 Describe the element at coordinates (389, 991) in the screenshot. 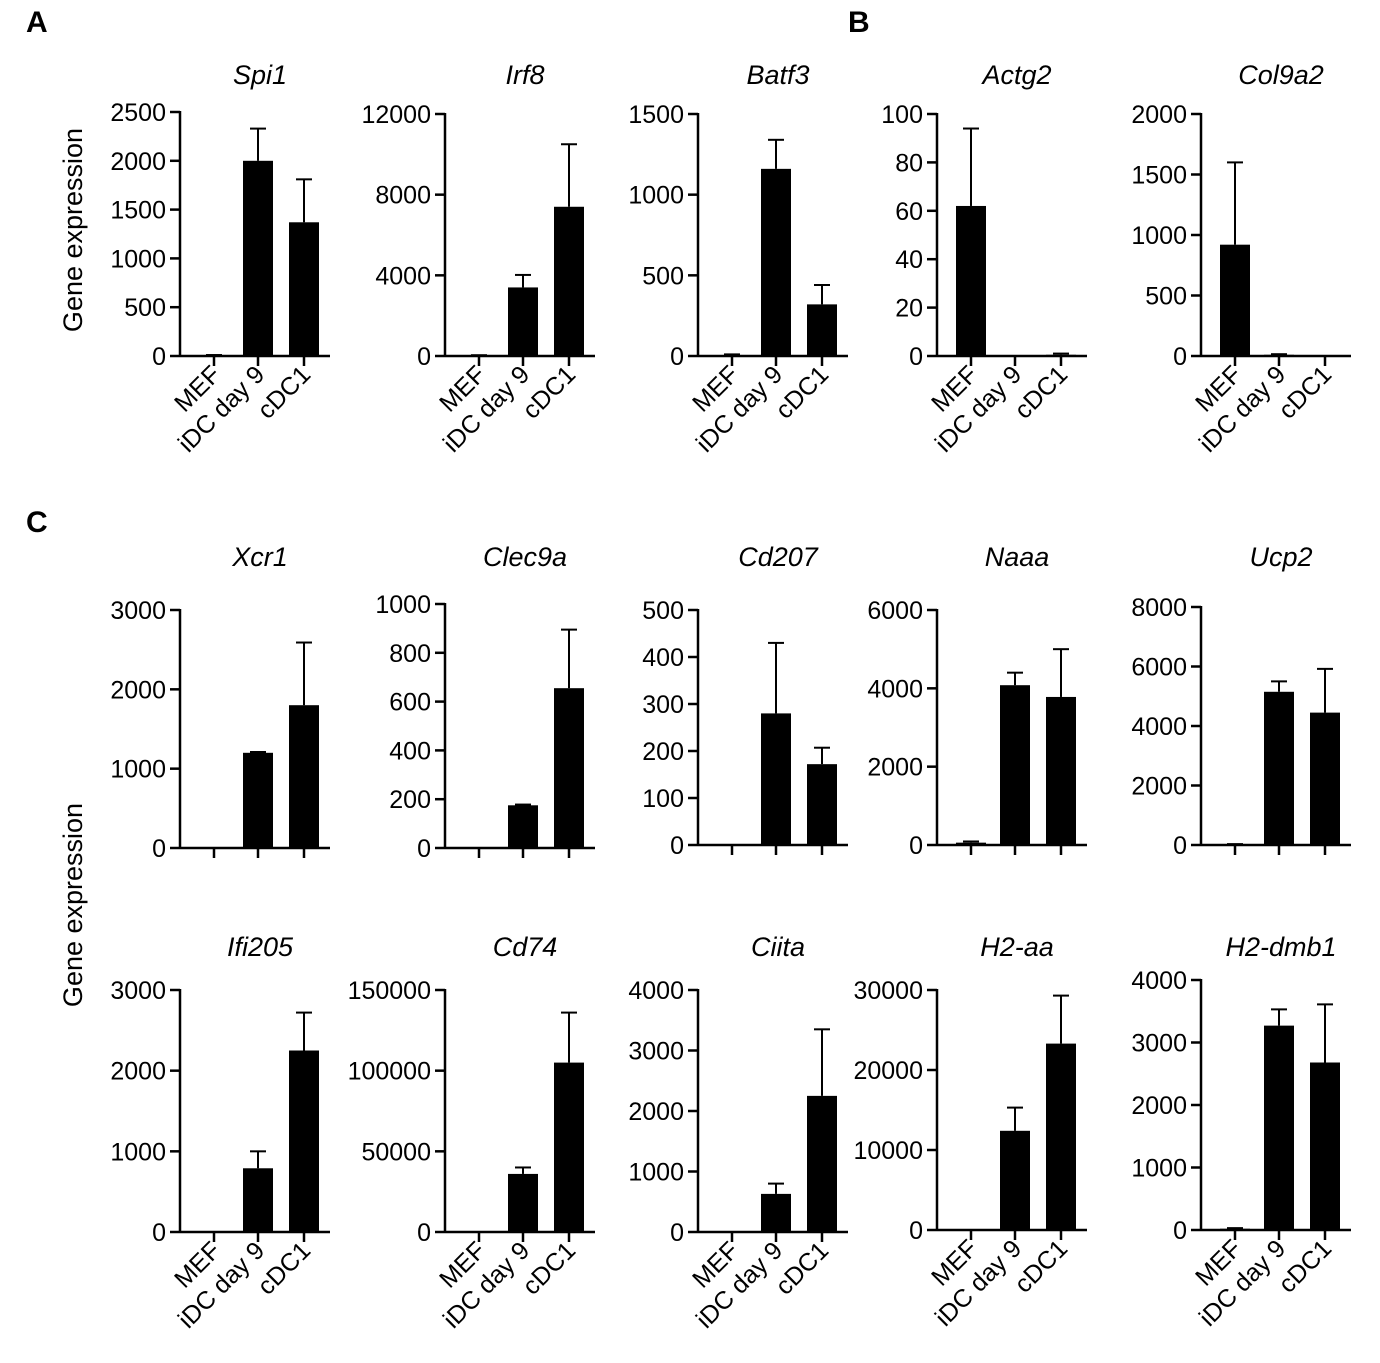

I see `y-tick-label: 150000` at that location.